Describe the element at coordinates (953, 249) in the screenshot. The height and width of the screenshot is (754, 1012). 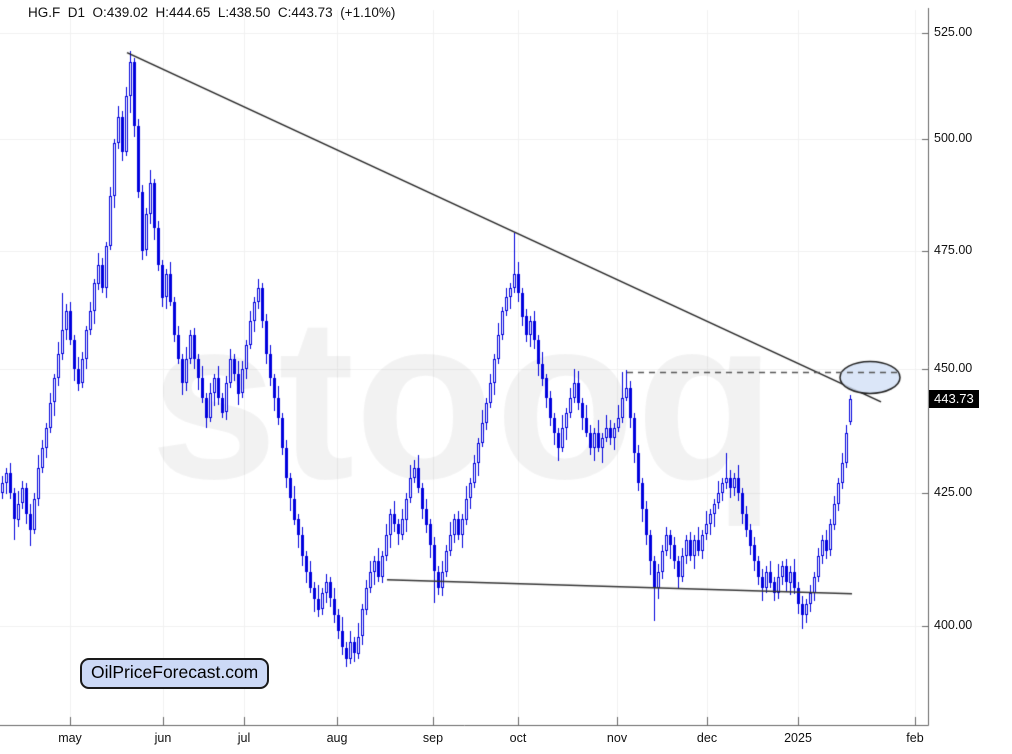
I see `y-axis-tick-label: 475.00` at that location.